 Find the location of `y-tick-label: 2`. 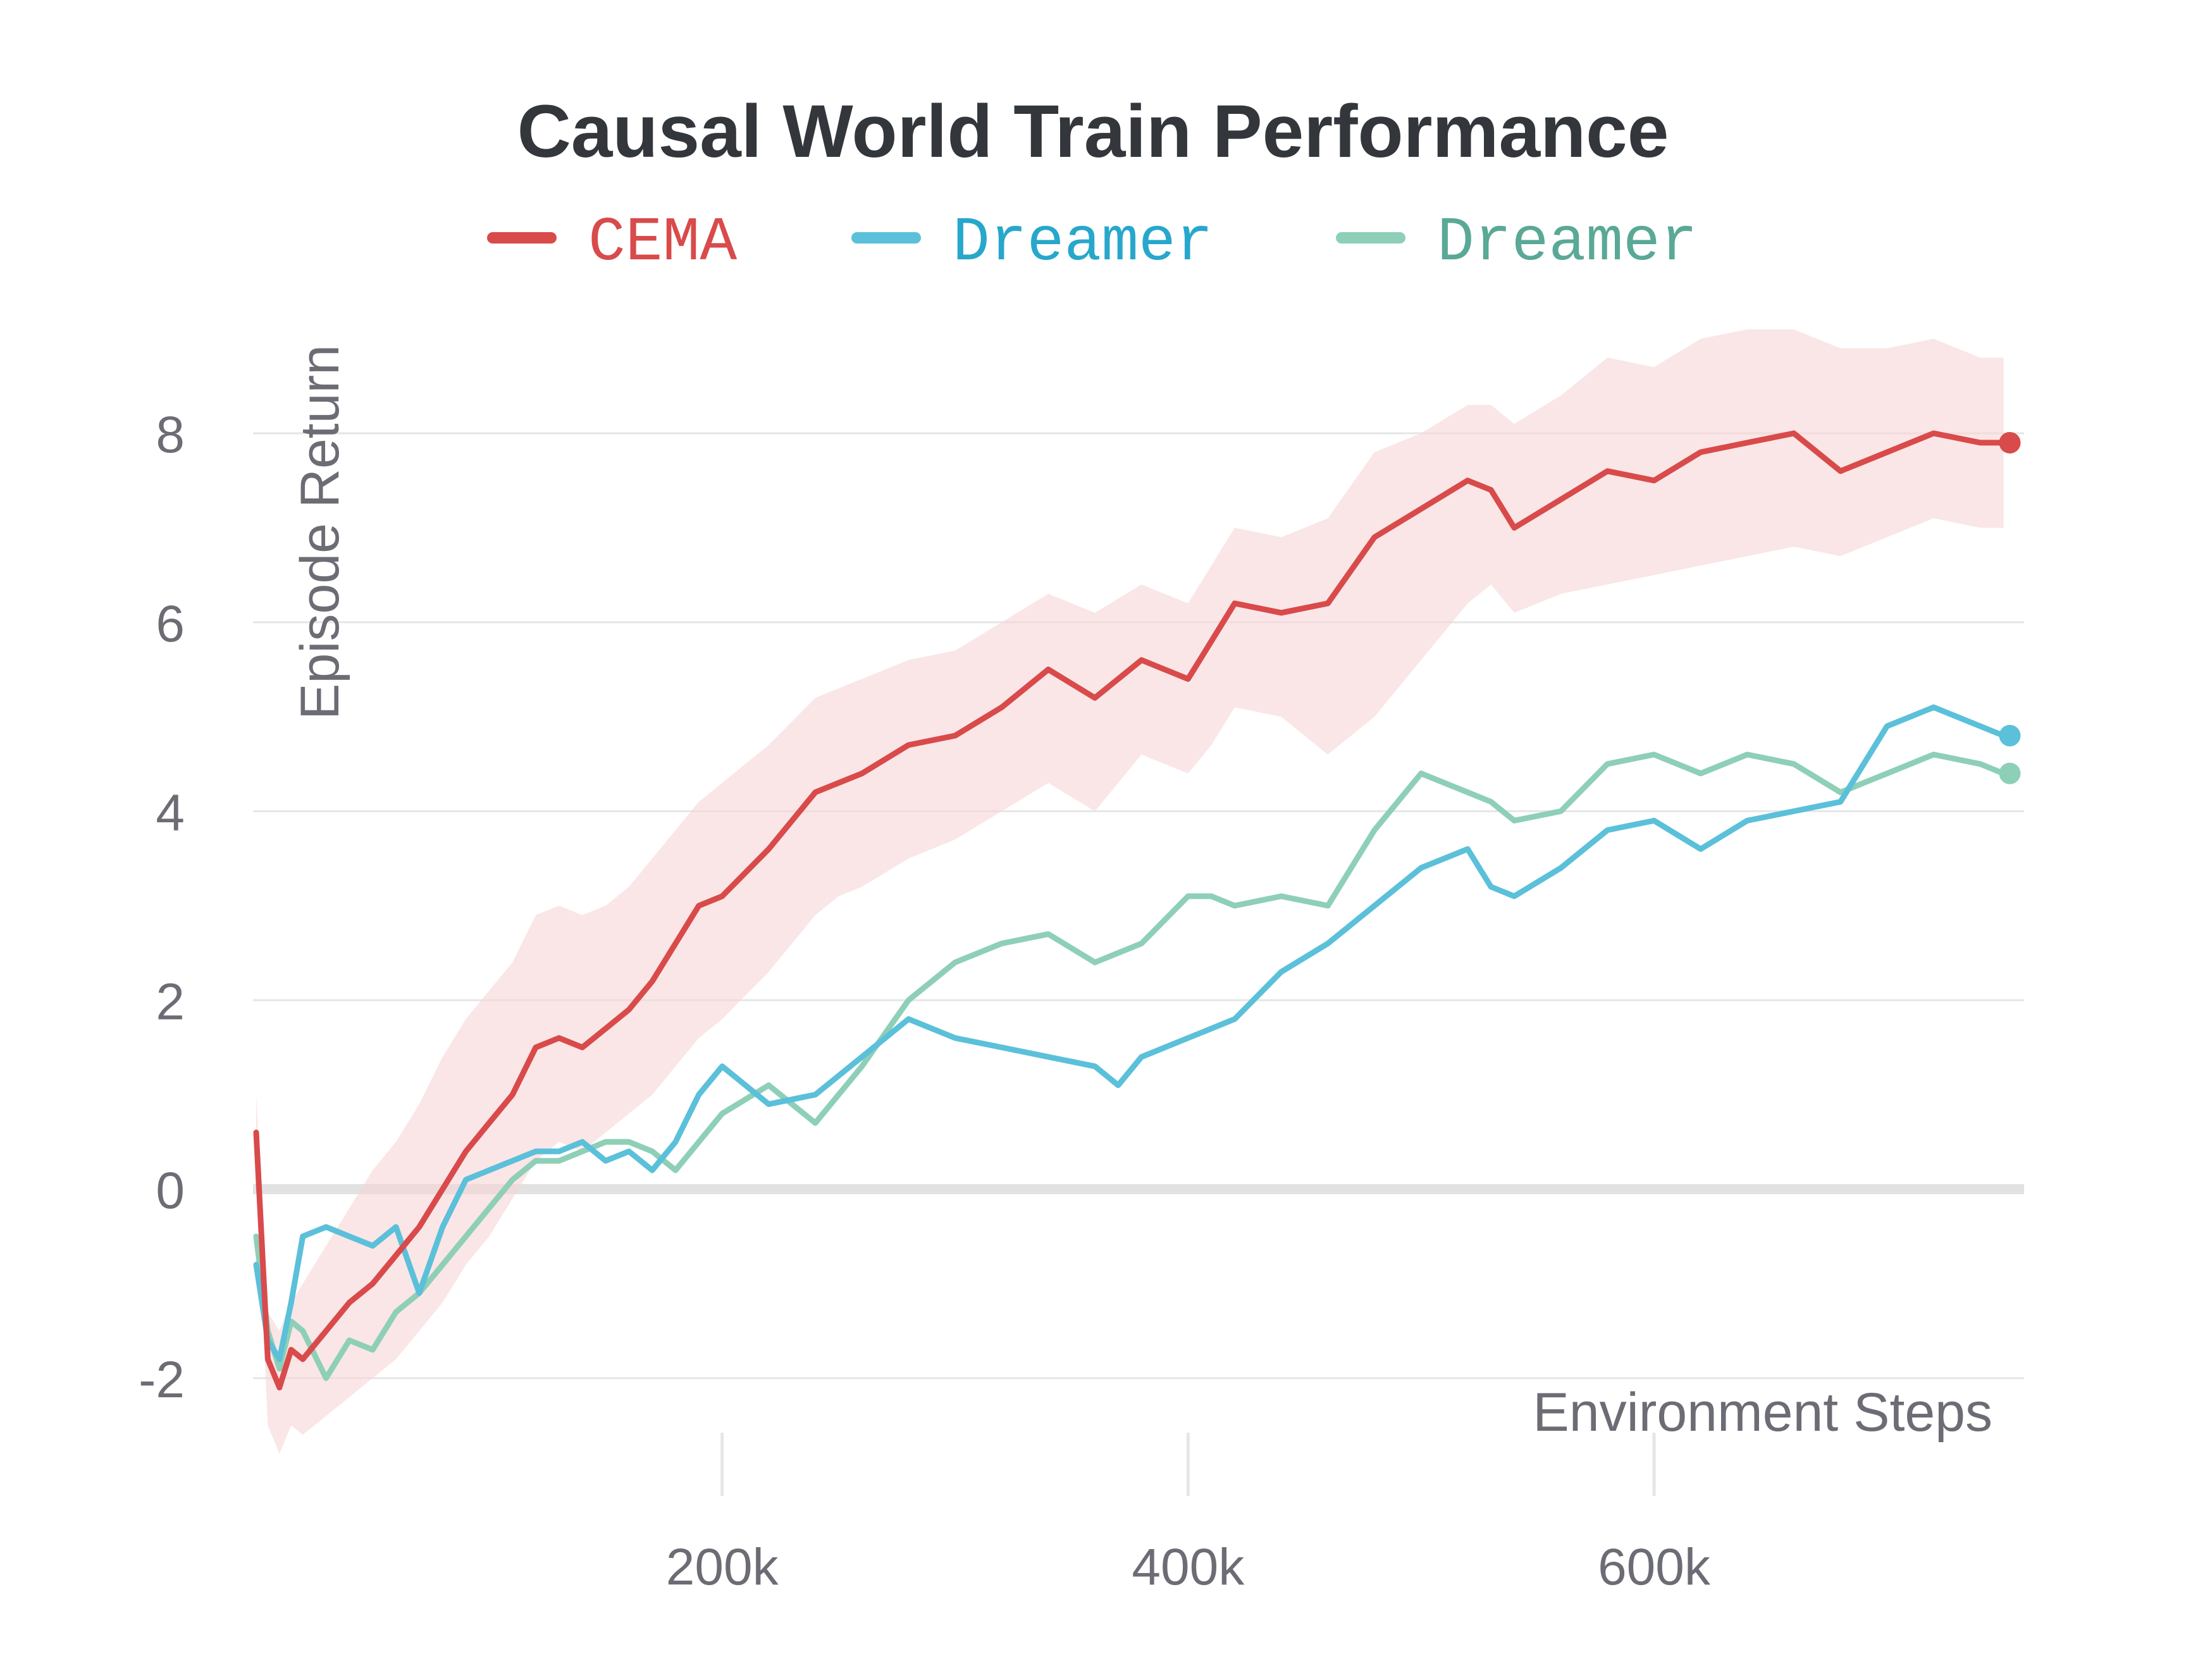

y-tick-label: 2 is located at coordinates (171, 1001).